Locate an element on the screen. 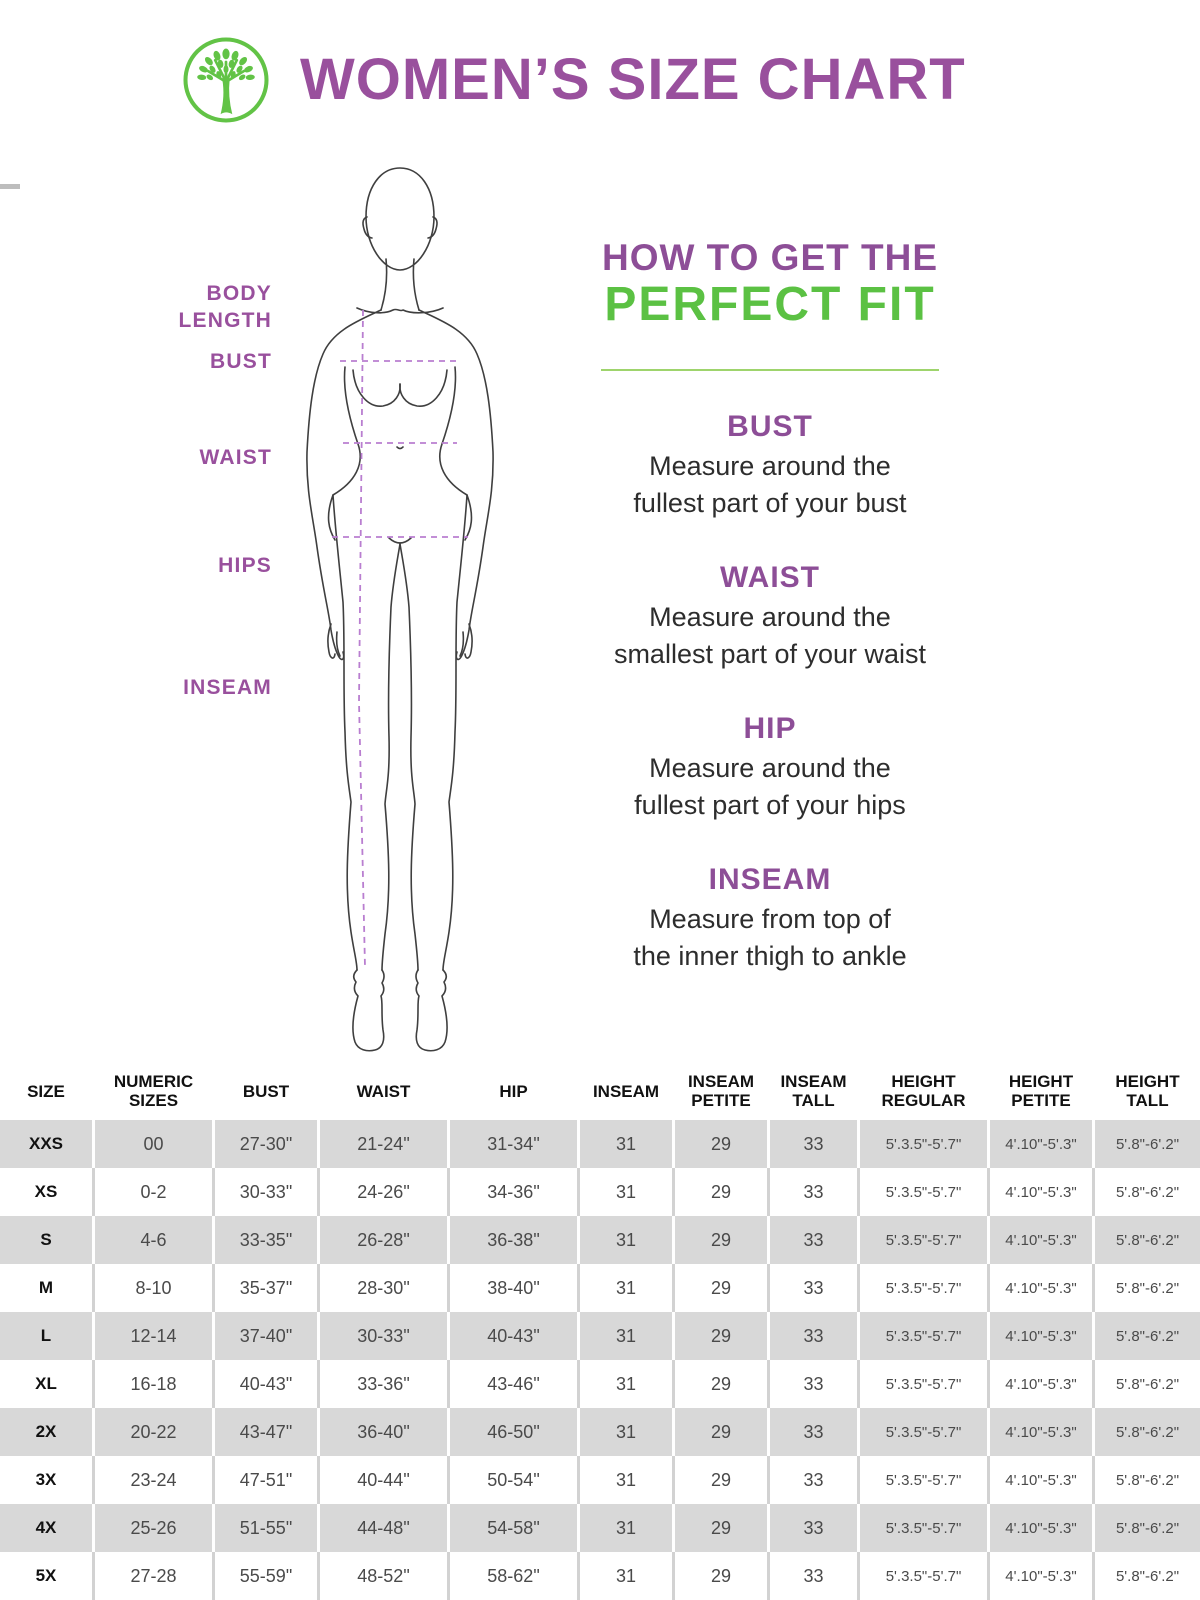 This screenshot has width=1200, height=1600. label-body-length: BODY LENGTH is located at coordinates (225, 307).